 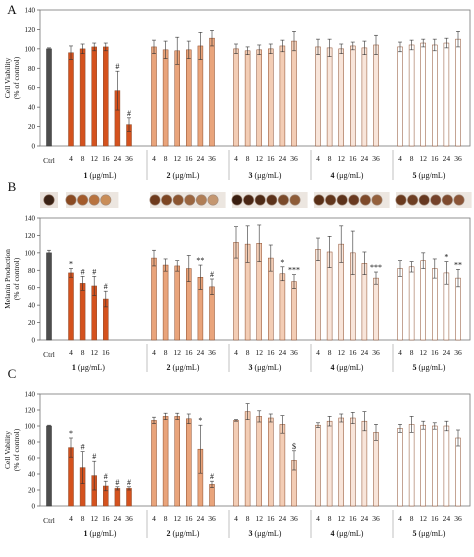 I want to click on group-label: 1 (μg/mL), so click(x=100, y=533).